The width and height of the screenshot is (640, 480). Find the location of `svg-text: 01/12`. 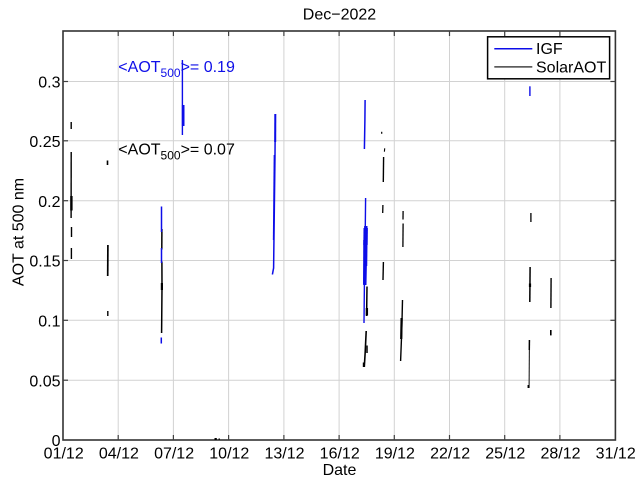

svg-text: 01/12 is located at coordinates (64, 454).